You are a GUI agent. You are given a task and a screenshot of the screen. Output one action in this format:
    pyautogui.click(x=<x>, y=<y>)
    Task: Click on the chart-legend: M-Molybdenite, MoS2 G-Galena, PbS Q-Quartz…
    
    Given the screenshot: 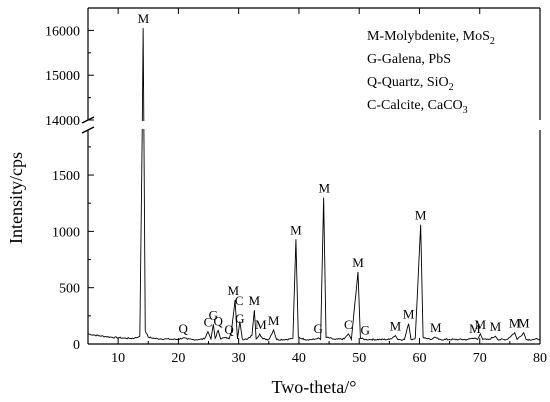 What is the action you would take?
    pyautogui.click(x=431, y=72)
    